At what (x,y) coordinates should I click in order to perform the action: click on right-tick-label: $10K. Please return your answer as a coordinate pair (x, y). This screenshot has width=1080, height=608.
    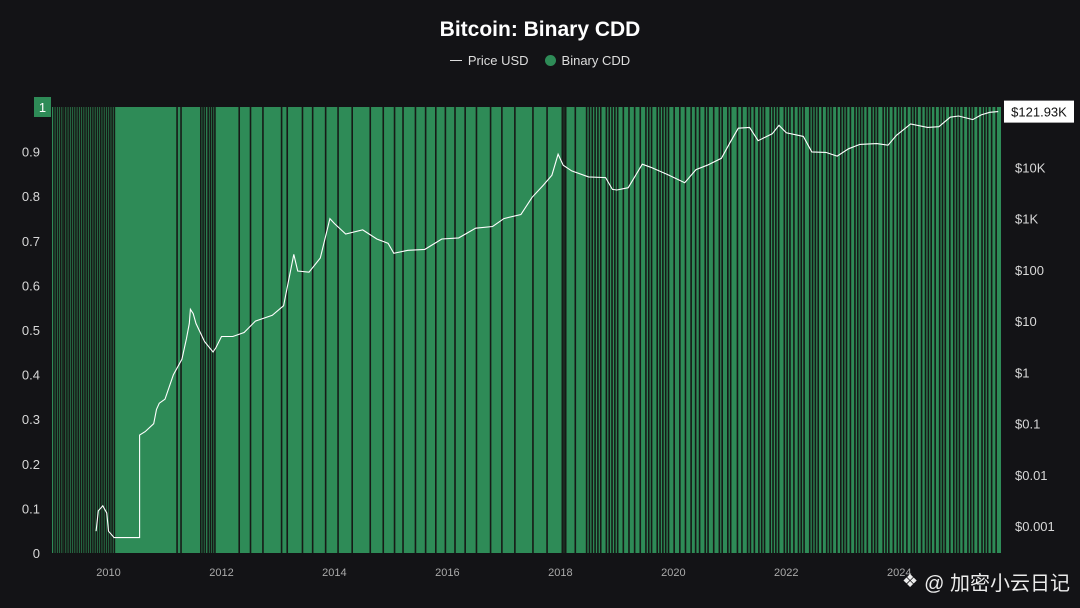
    Looking at the image, I should click on (1030, 167).